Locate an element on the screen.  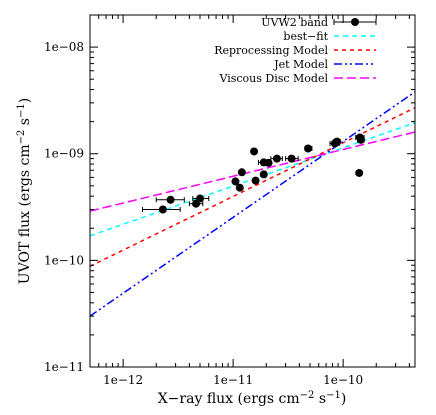
y-tick-label: 1e−08 is located at coordinates (64, 47).